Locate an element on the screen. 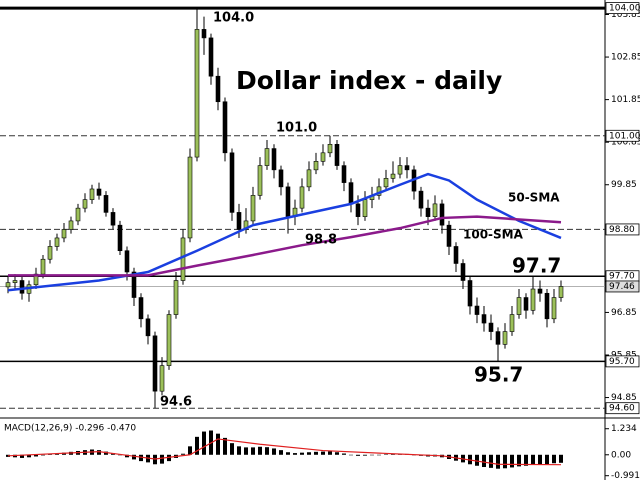 The image size is (640, 480). level-label: 101.00 is located at coordinates (624, 136).